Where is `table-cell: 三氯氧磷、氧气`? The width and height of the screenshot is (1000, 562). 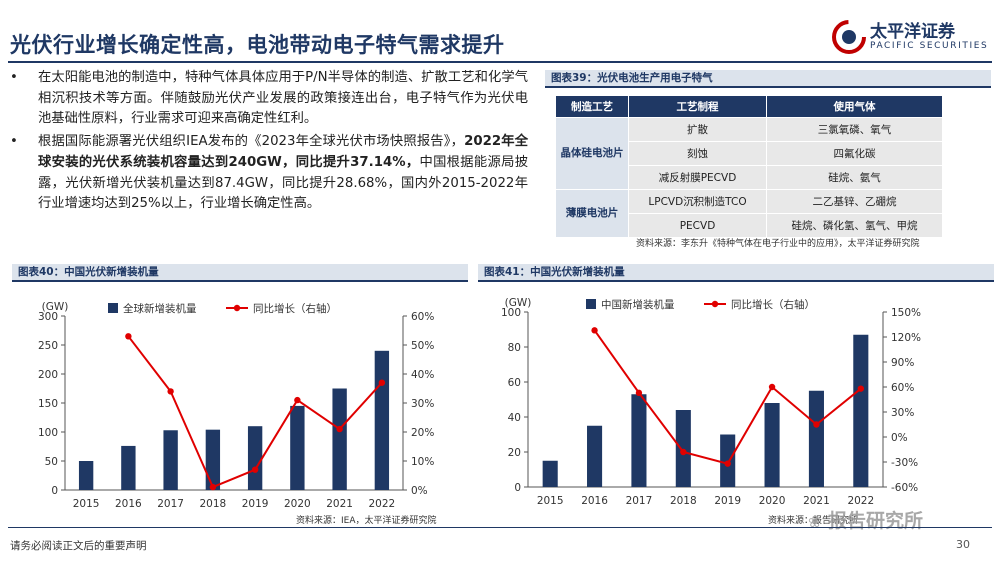
table-cell: 三氯氧磷、氧气 is located at coordinates (854, 129).